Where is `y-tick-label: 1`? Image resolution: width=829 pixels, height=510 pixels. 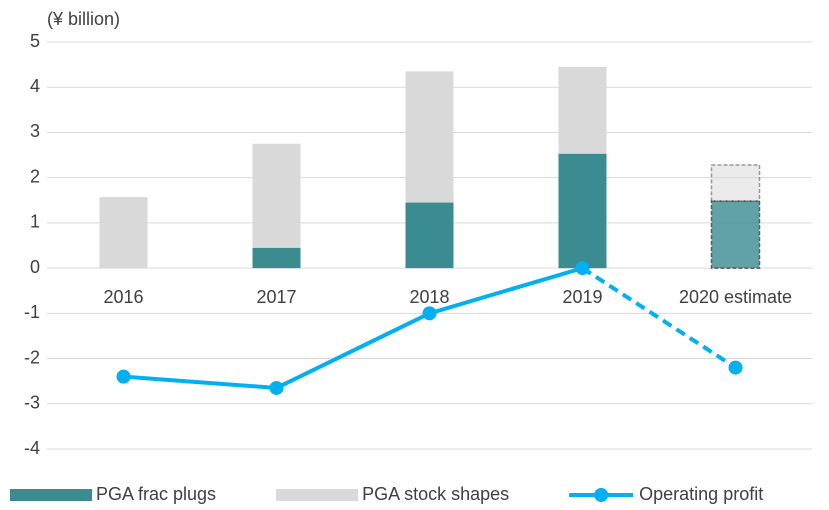
y-tick-label: 1 is located at coordinates (35, 222).